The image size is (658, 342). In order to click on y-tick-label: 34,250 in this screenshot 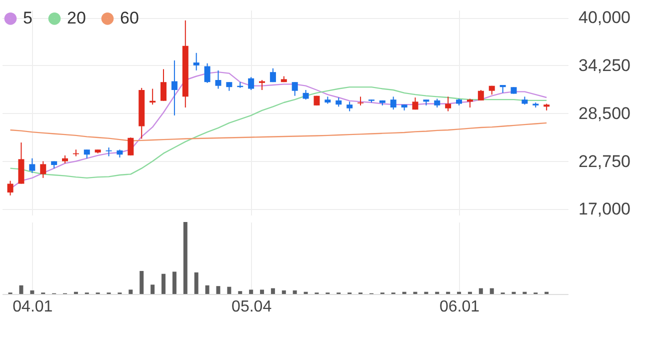, I will do `click(604, 65)`.